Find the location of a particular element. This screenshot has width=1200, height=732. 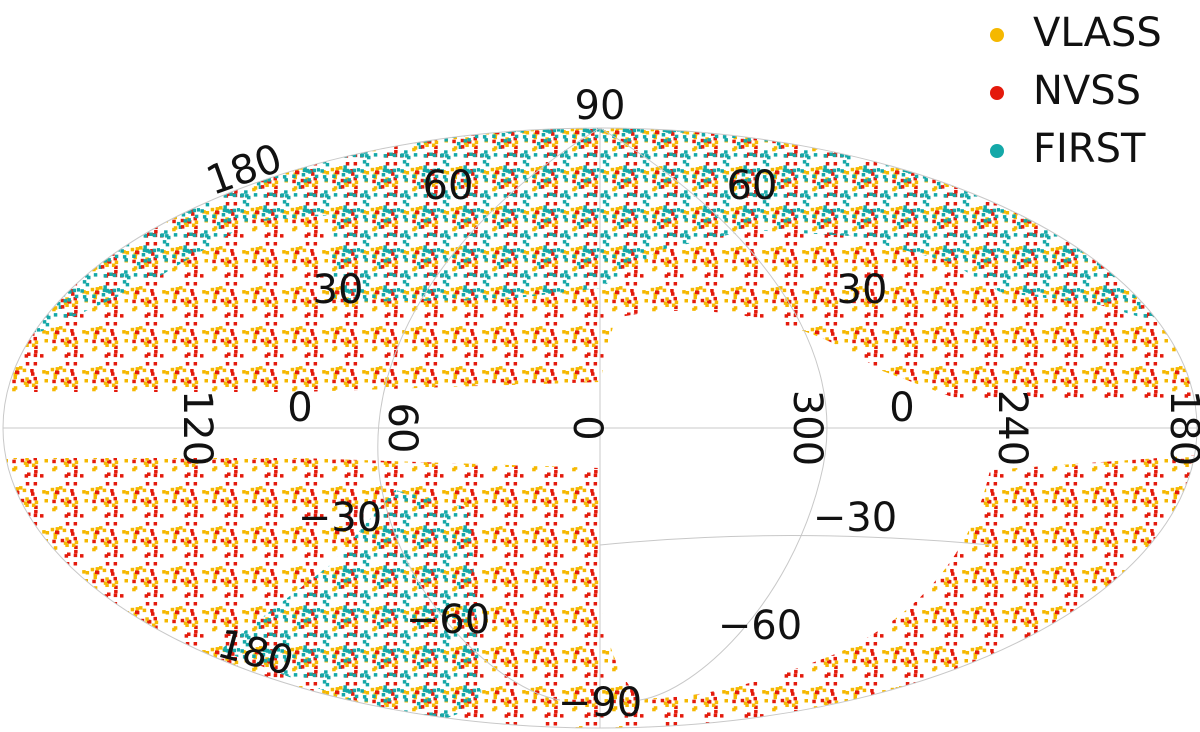

grid-label: 300 is located at coordinates (807, 428).